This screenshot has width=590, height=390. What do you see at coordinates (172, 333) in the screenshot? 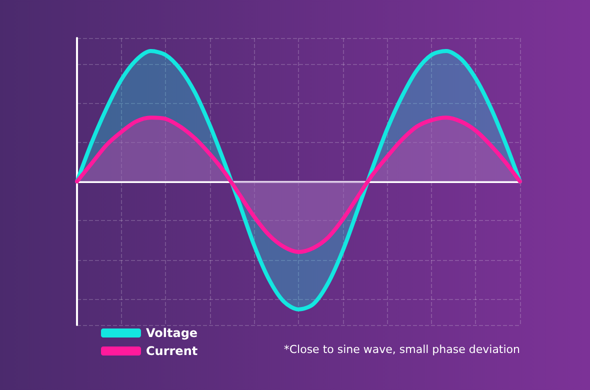
I see `legend-label: Voltage` at bounding box center [172, 333].